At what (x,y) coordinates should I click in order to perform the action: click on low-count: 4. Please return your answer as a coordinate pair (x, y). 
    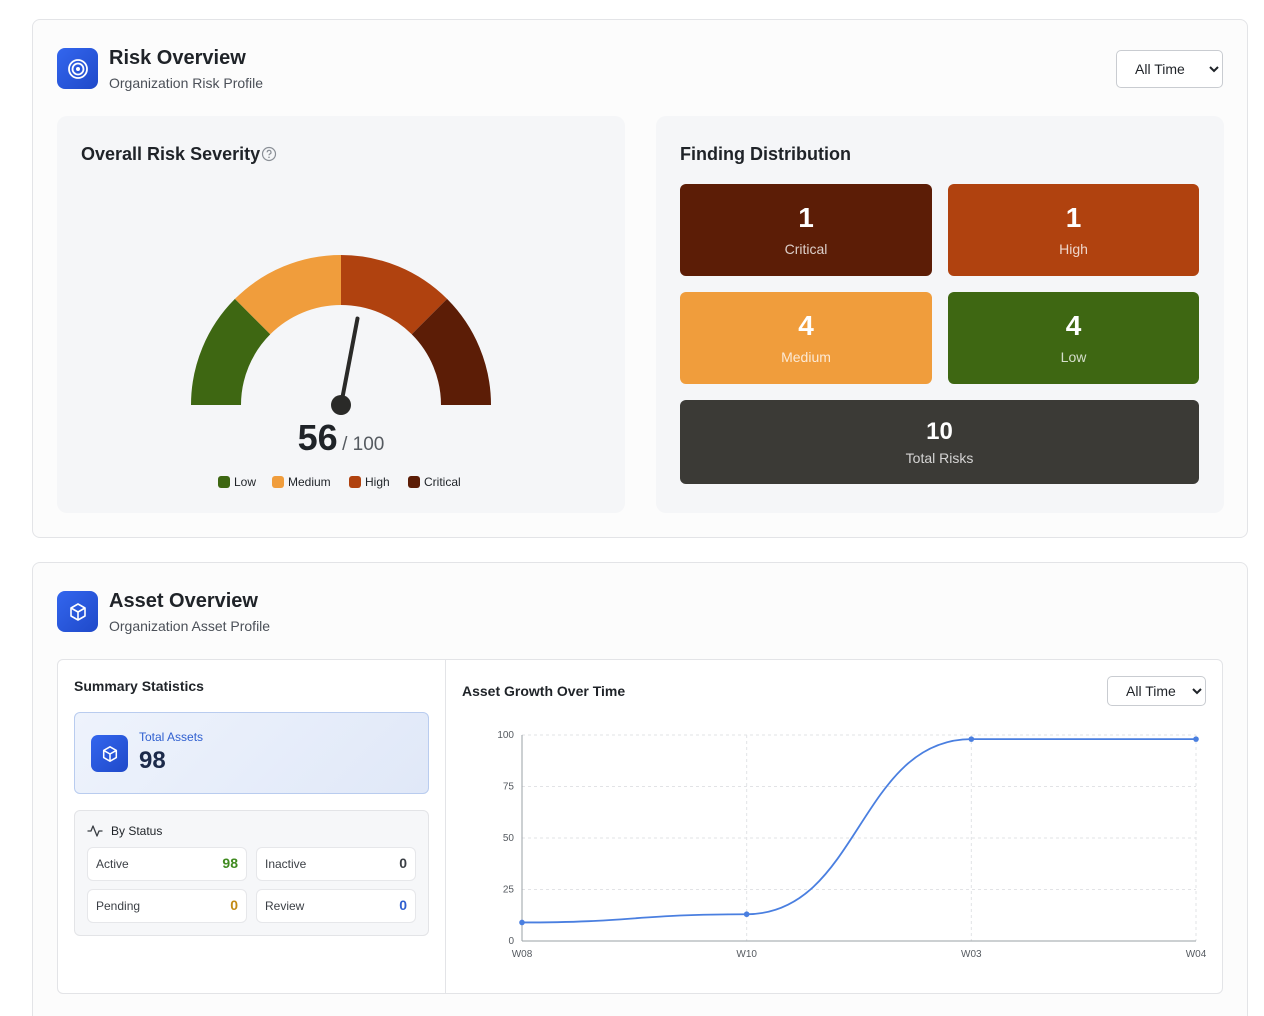
    Looking at the image, I should click on (1073, 325).